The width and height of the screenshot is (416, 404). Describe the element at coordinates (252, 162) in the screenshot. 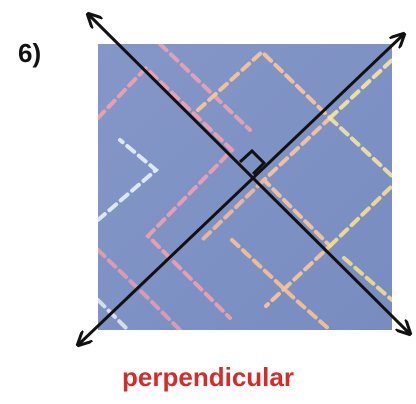

I see `right-angle-icon` at that location.